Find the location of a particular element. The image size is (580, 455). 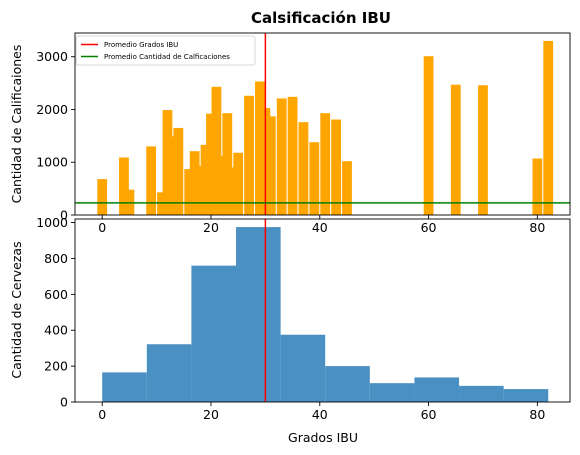

y-tick-label: 800 is located at coordinates (56, 258).